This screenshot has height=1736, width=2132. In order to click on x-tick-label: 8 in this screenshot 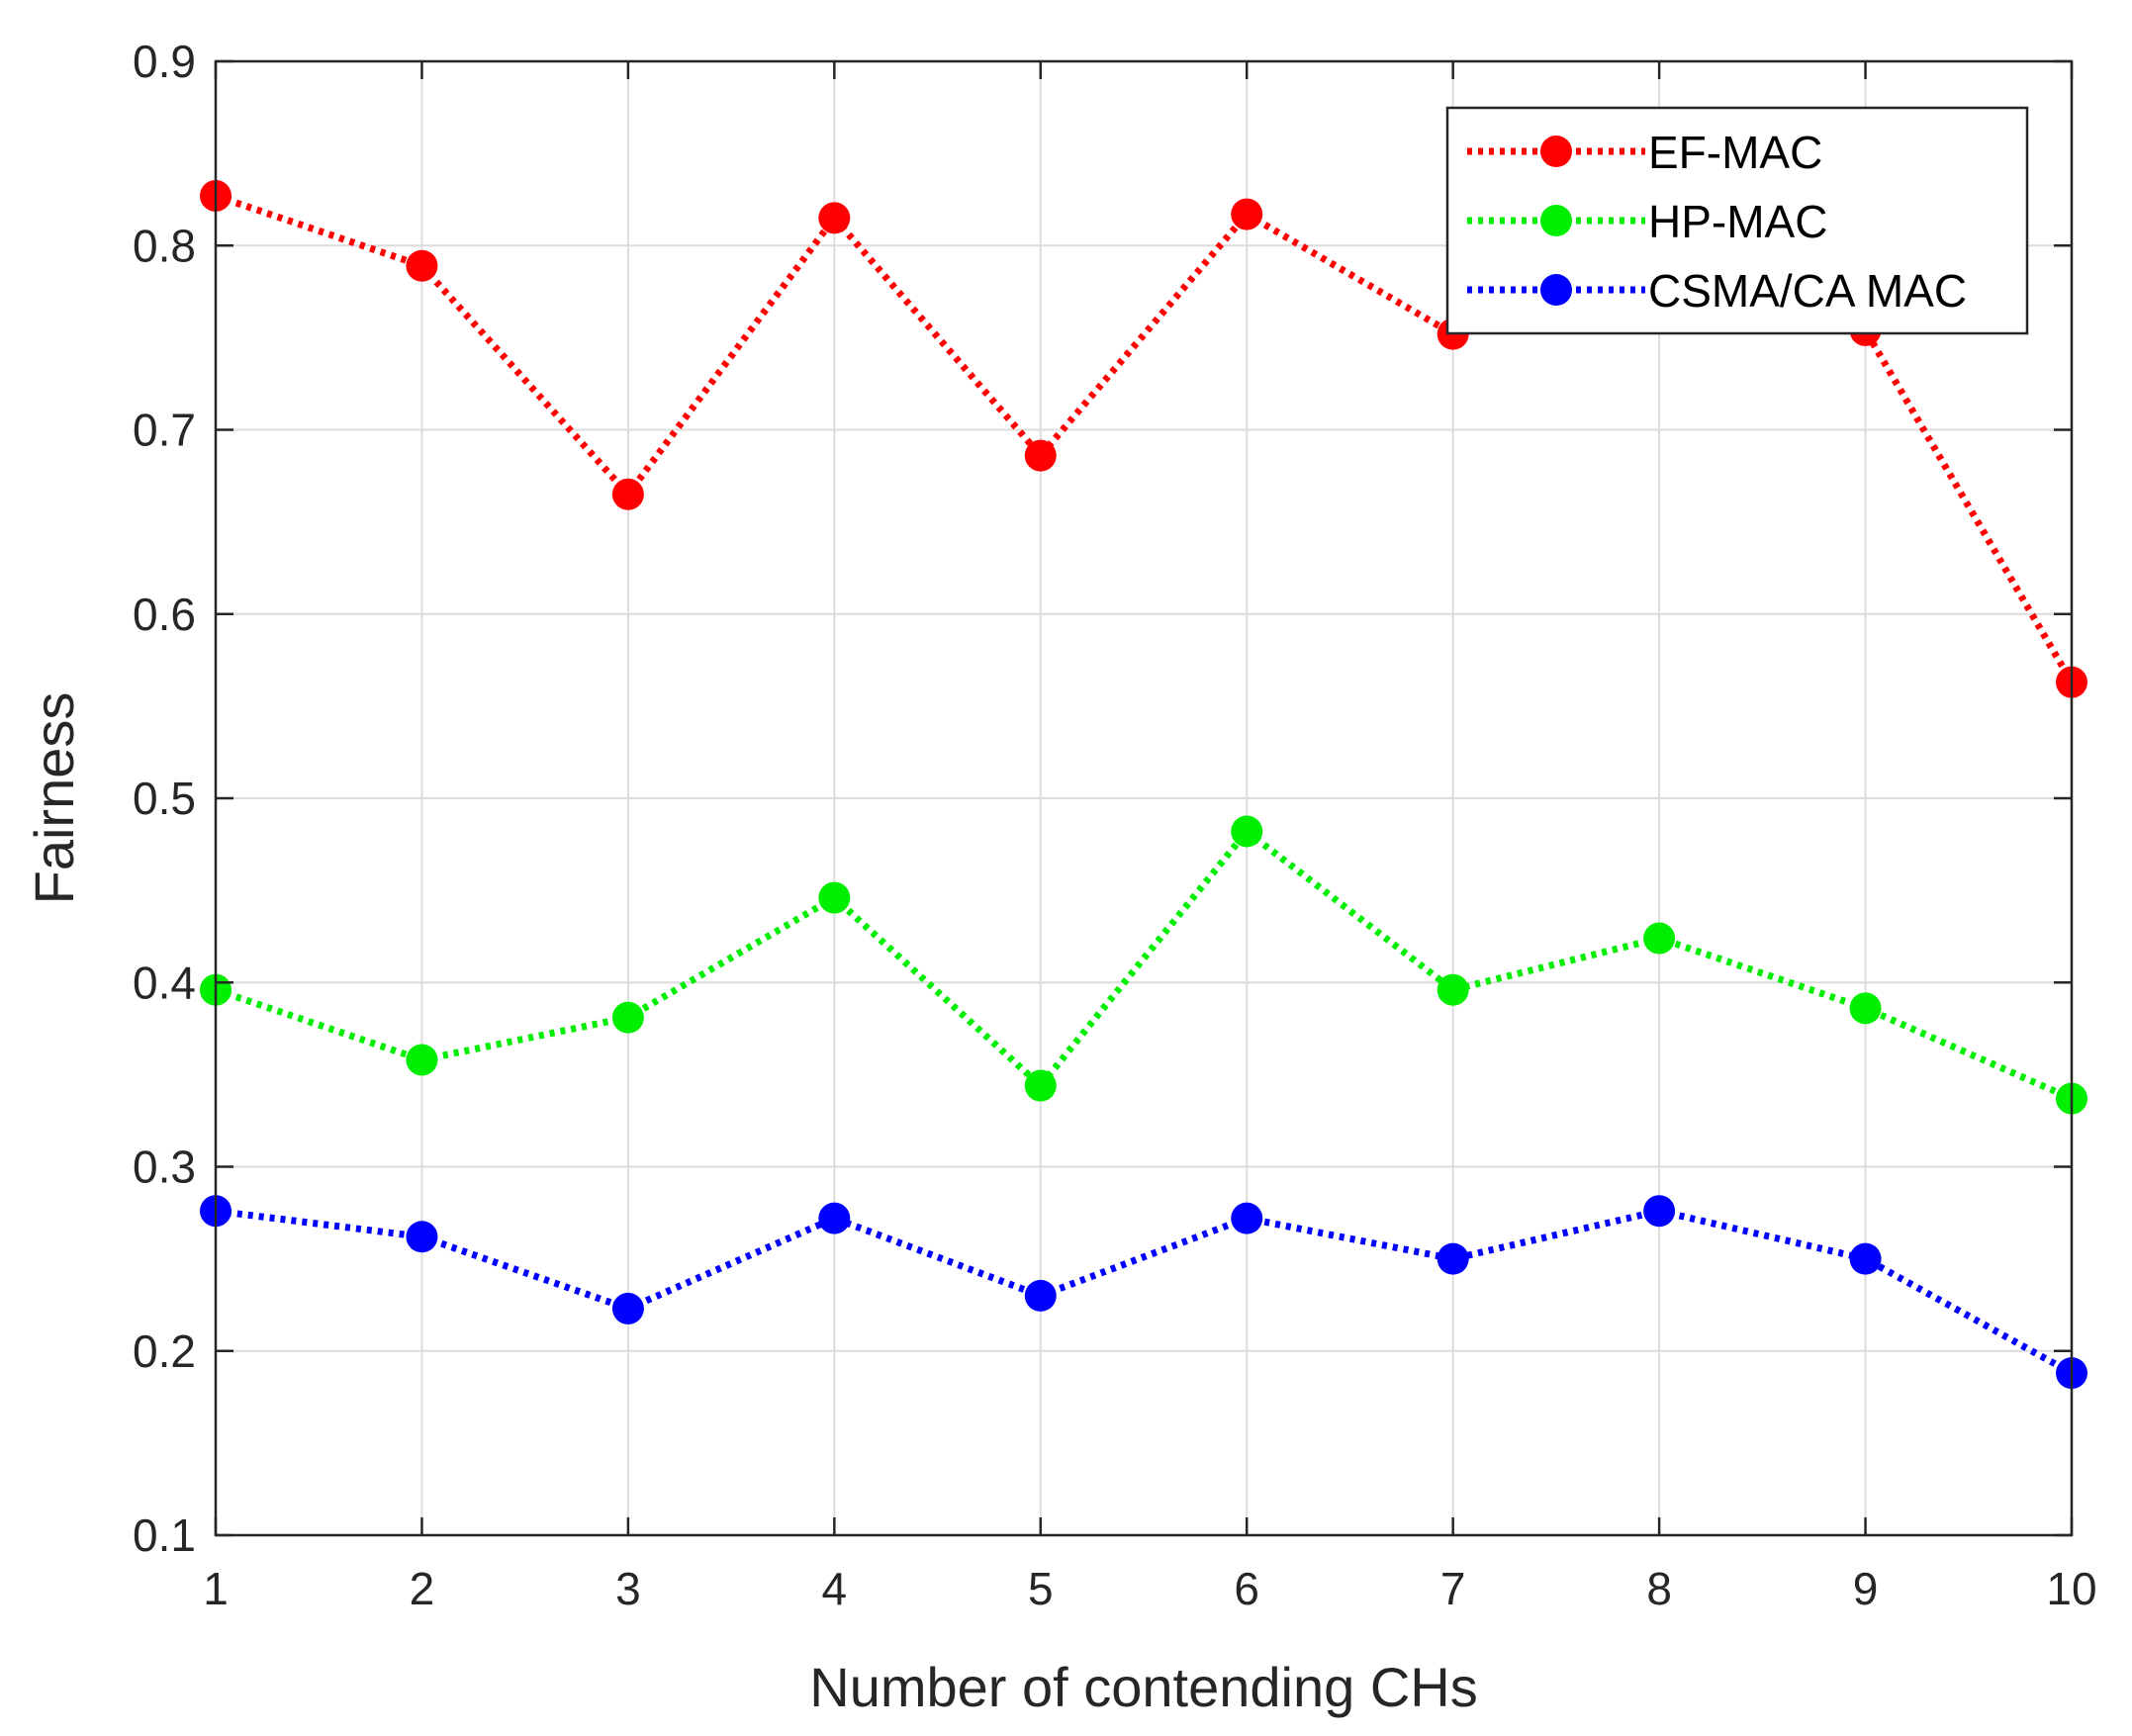, I will do `click(1659, 1588)`.